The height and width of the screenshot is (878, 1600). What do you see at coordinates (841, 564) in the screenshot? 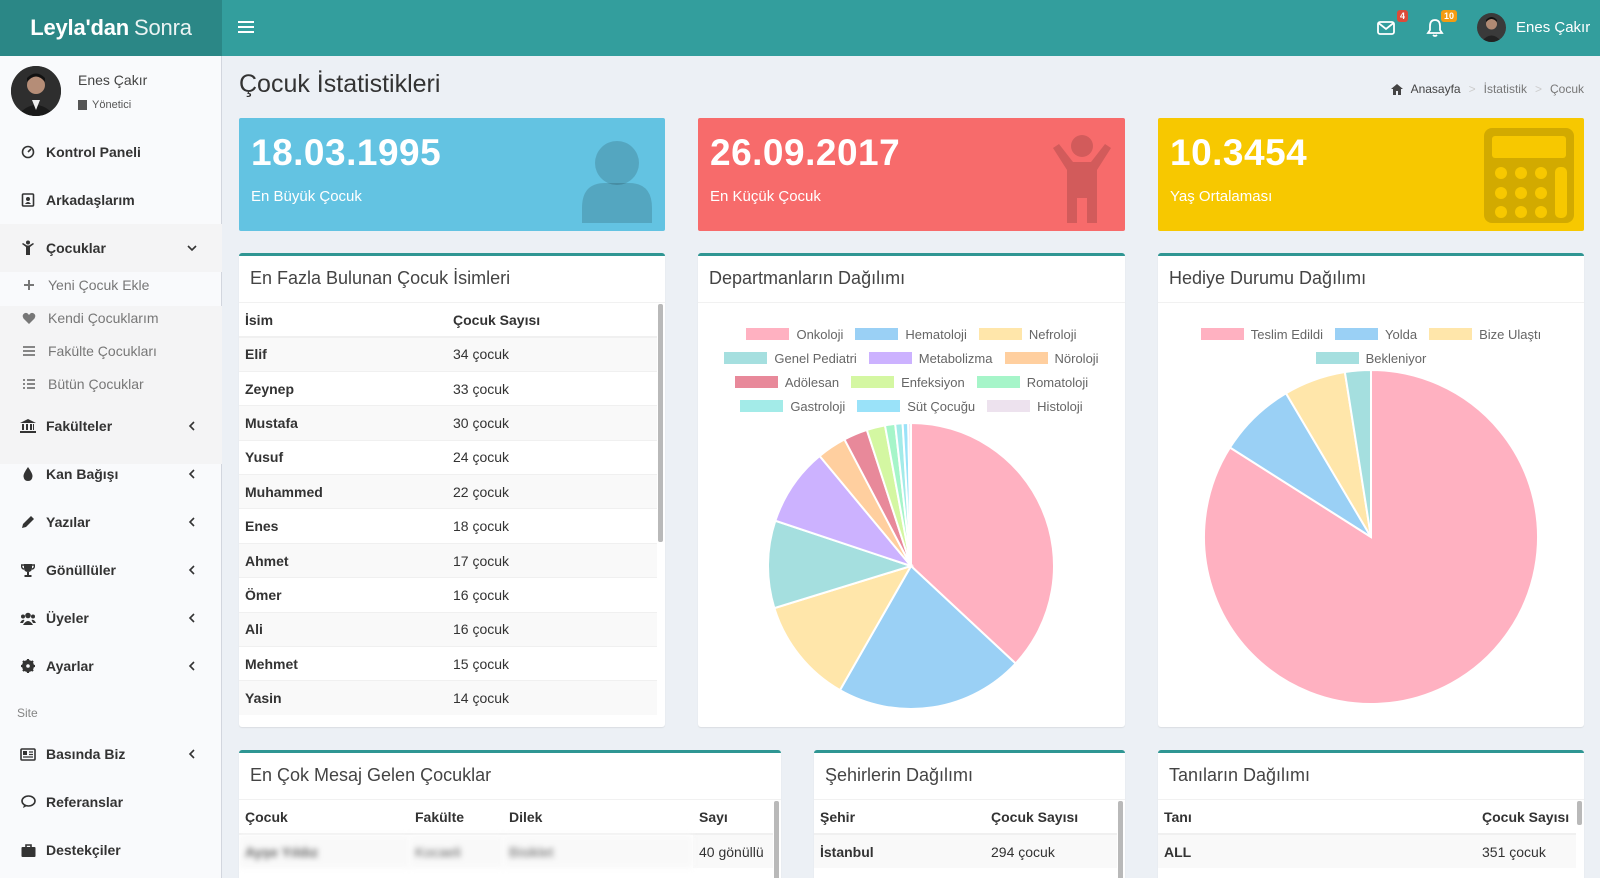
I see `pie-slice-genel-pediatri` at bounding box center [841, 564].